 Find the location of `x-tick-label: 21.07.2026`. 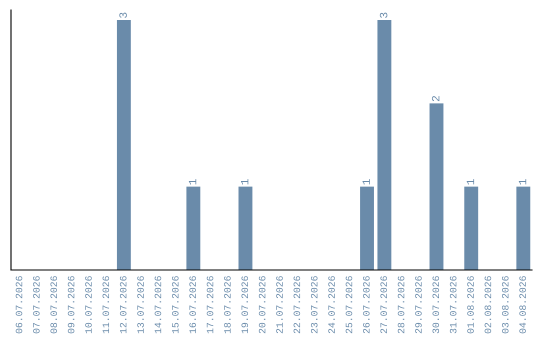

x-tick-label: 21.07.2026 is located at coordinates (279, 305).